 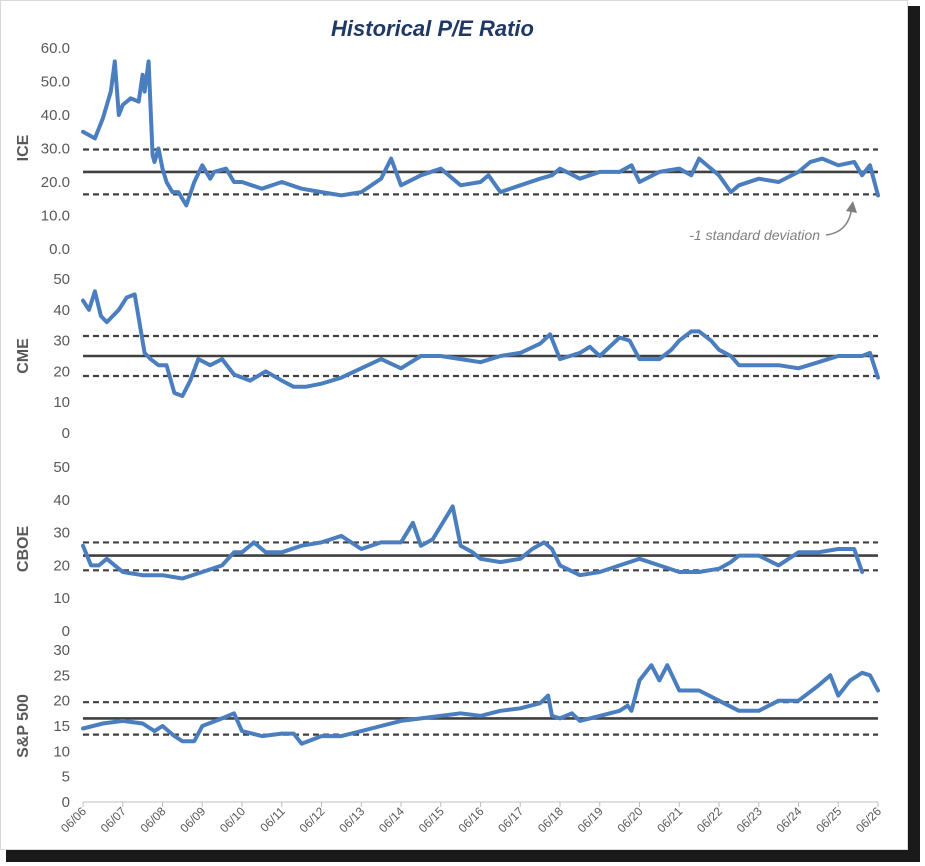 What do you see at coordinates (590, 819) in the screenshot?
I see `x-tick-label: 06/19` at bounding box center [590, 819].